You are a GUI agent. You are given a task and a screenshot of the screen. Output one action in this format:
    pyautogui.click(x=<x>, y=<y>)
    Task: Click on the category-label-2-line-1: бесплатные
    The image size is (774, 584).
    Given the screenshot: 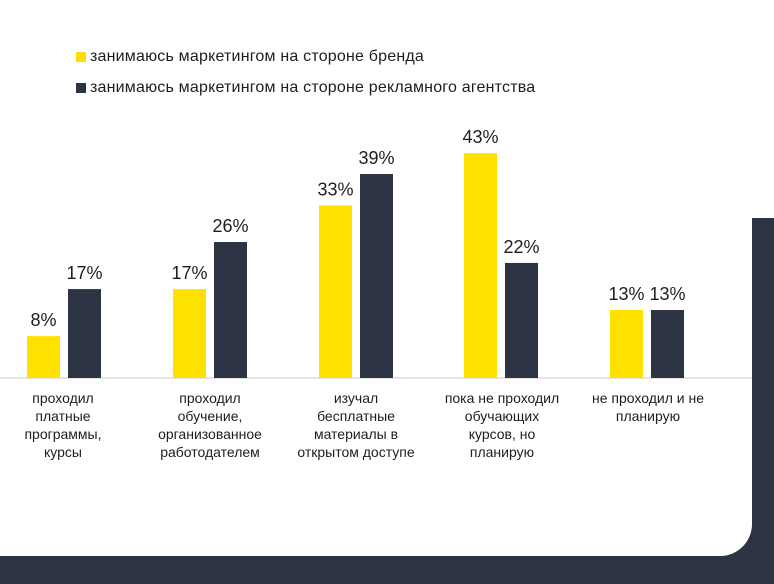 What is the action you would take?
    pyautogui.click(x=356, y=416)
    